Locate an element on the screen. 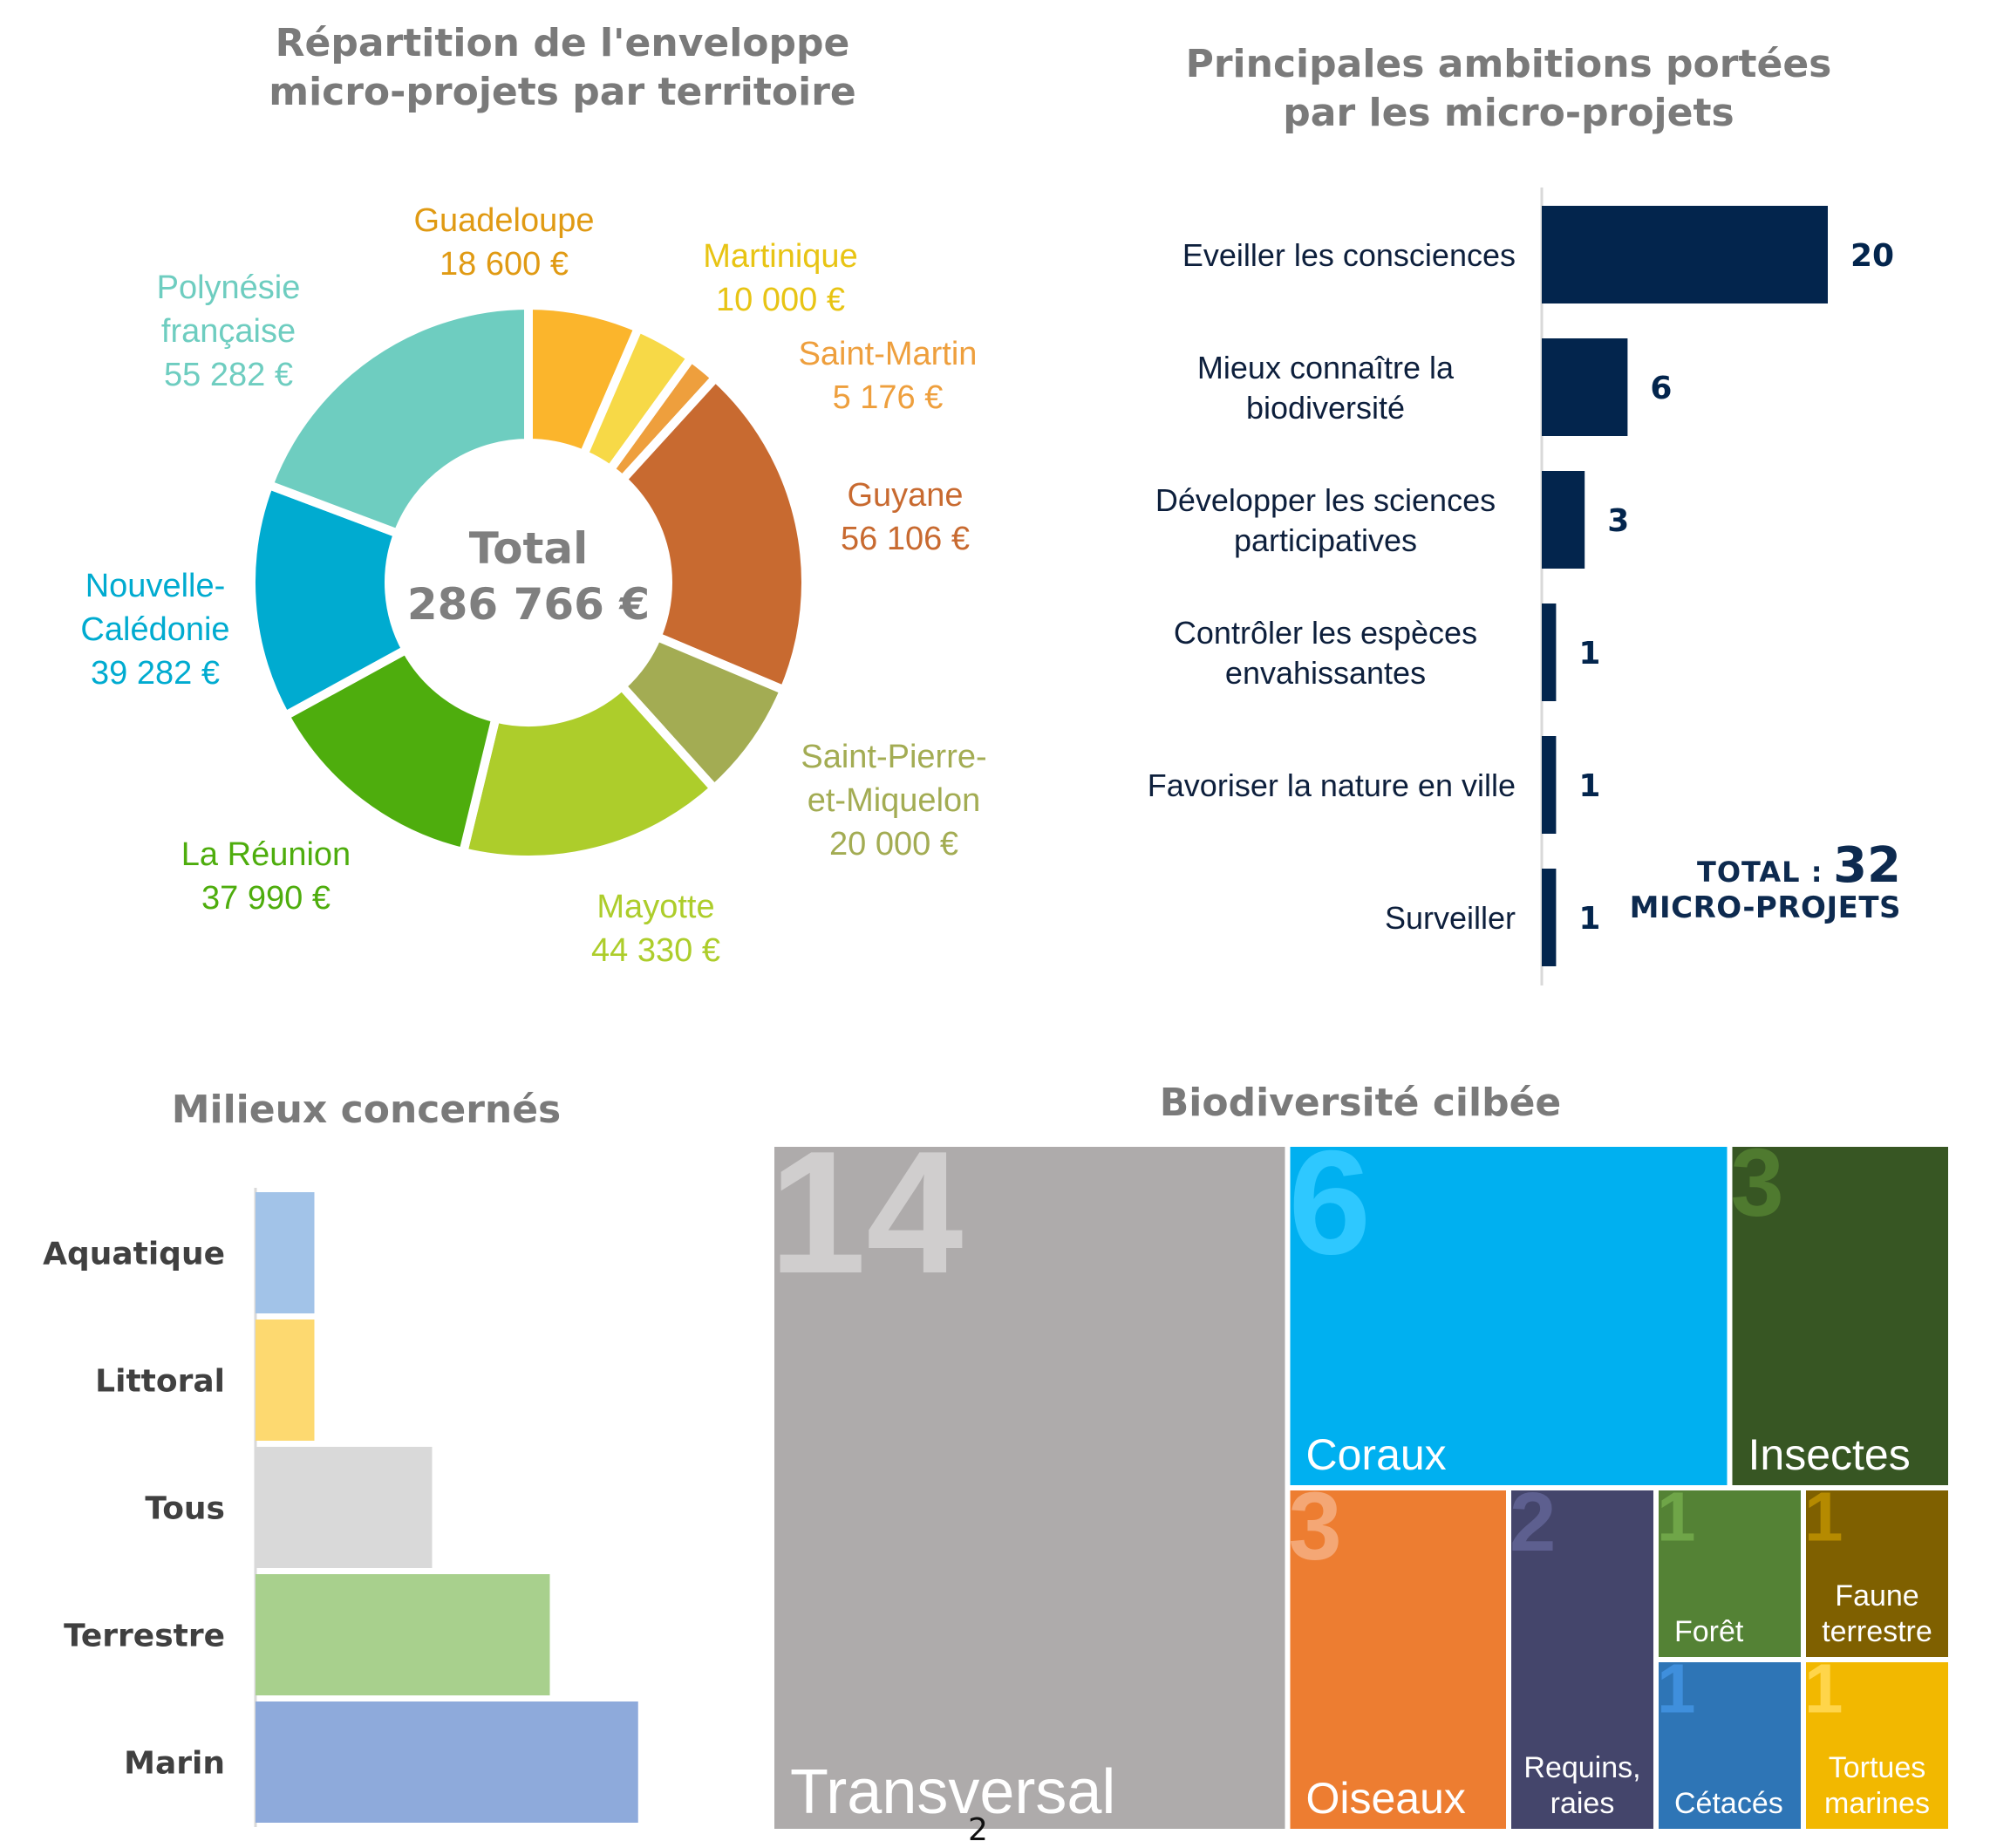  ambition-label-0: Eveiller les consciences is located at coordinates (1349, 255).